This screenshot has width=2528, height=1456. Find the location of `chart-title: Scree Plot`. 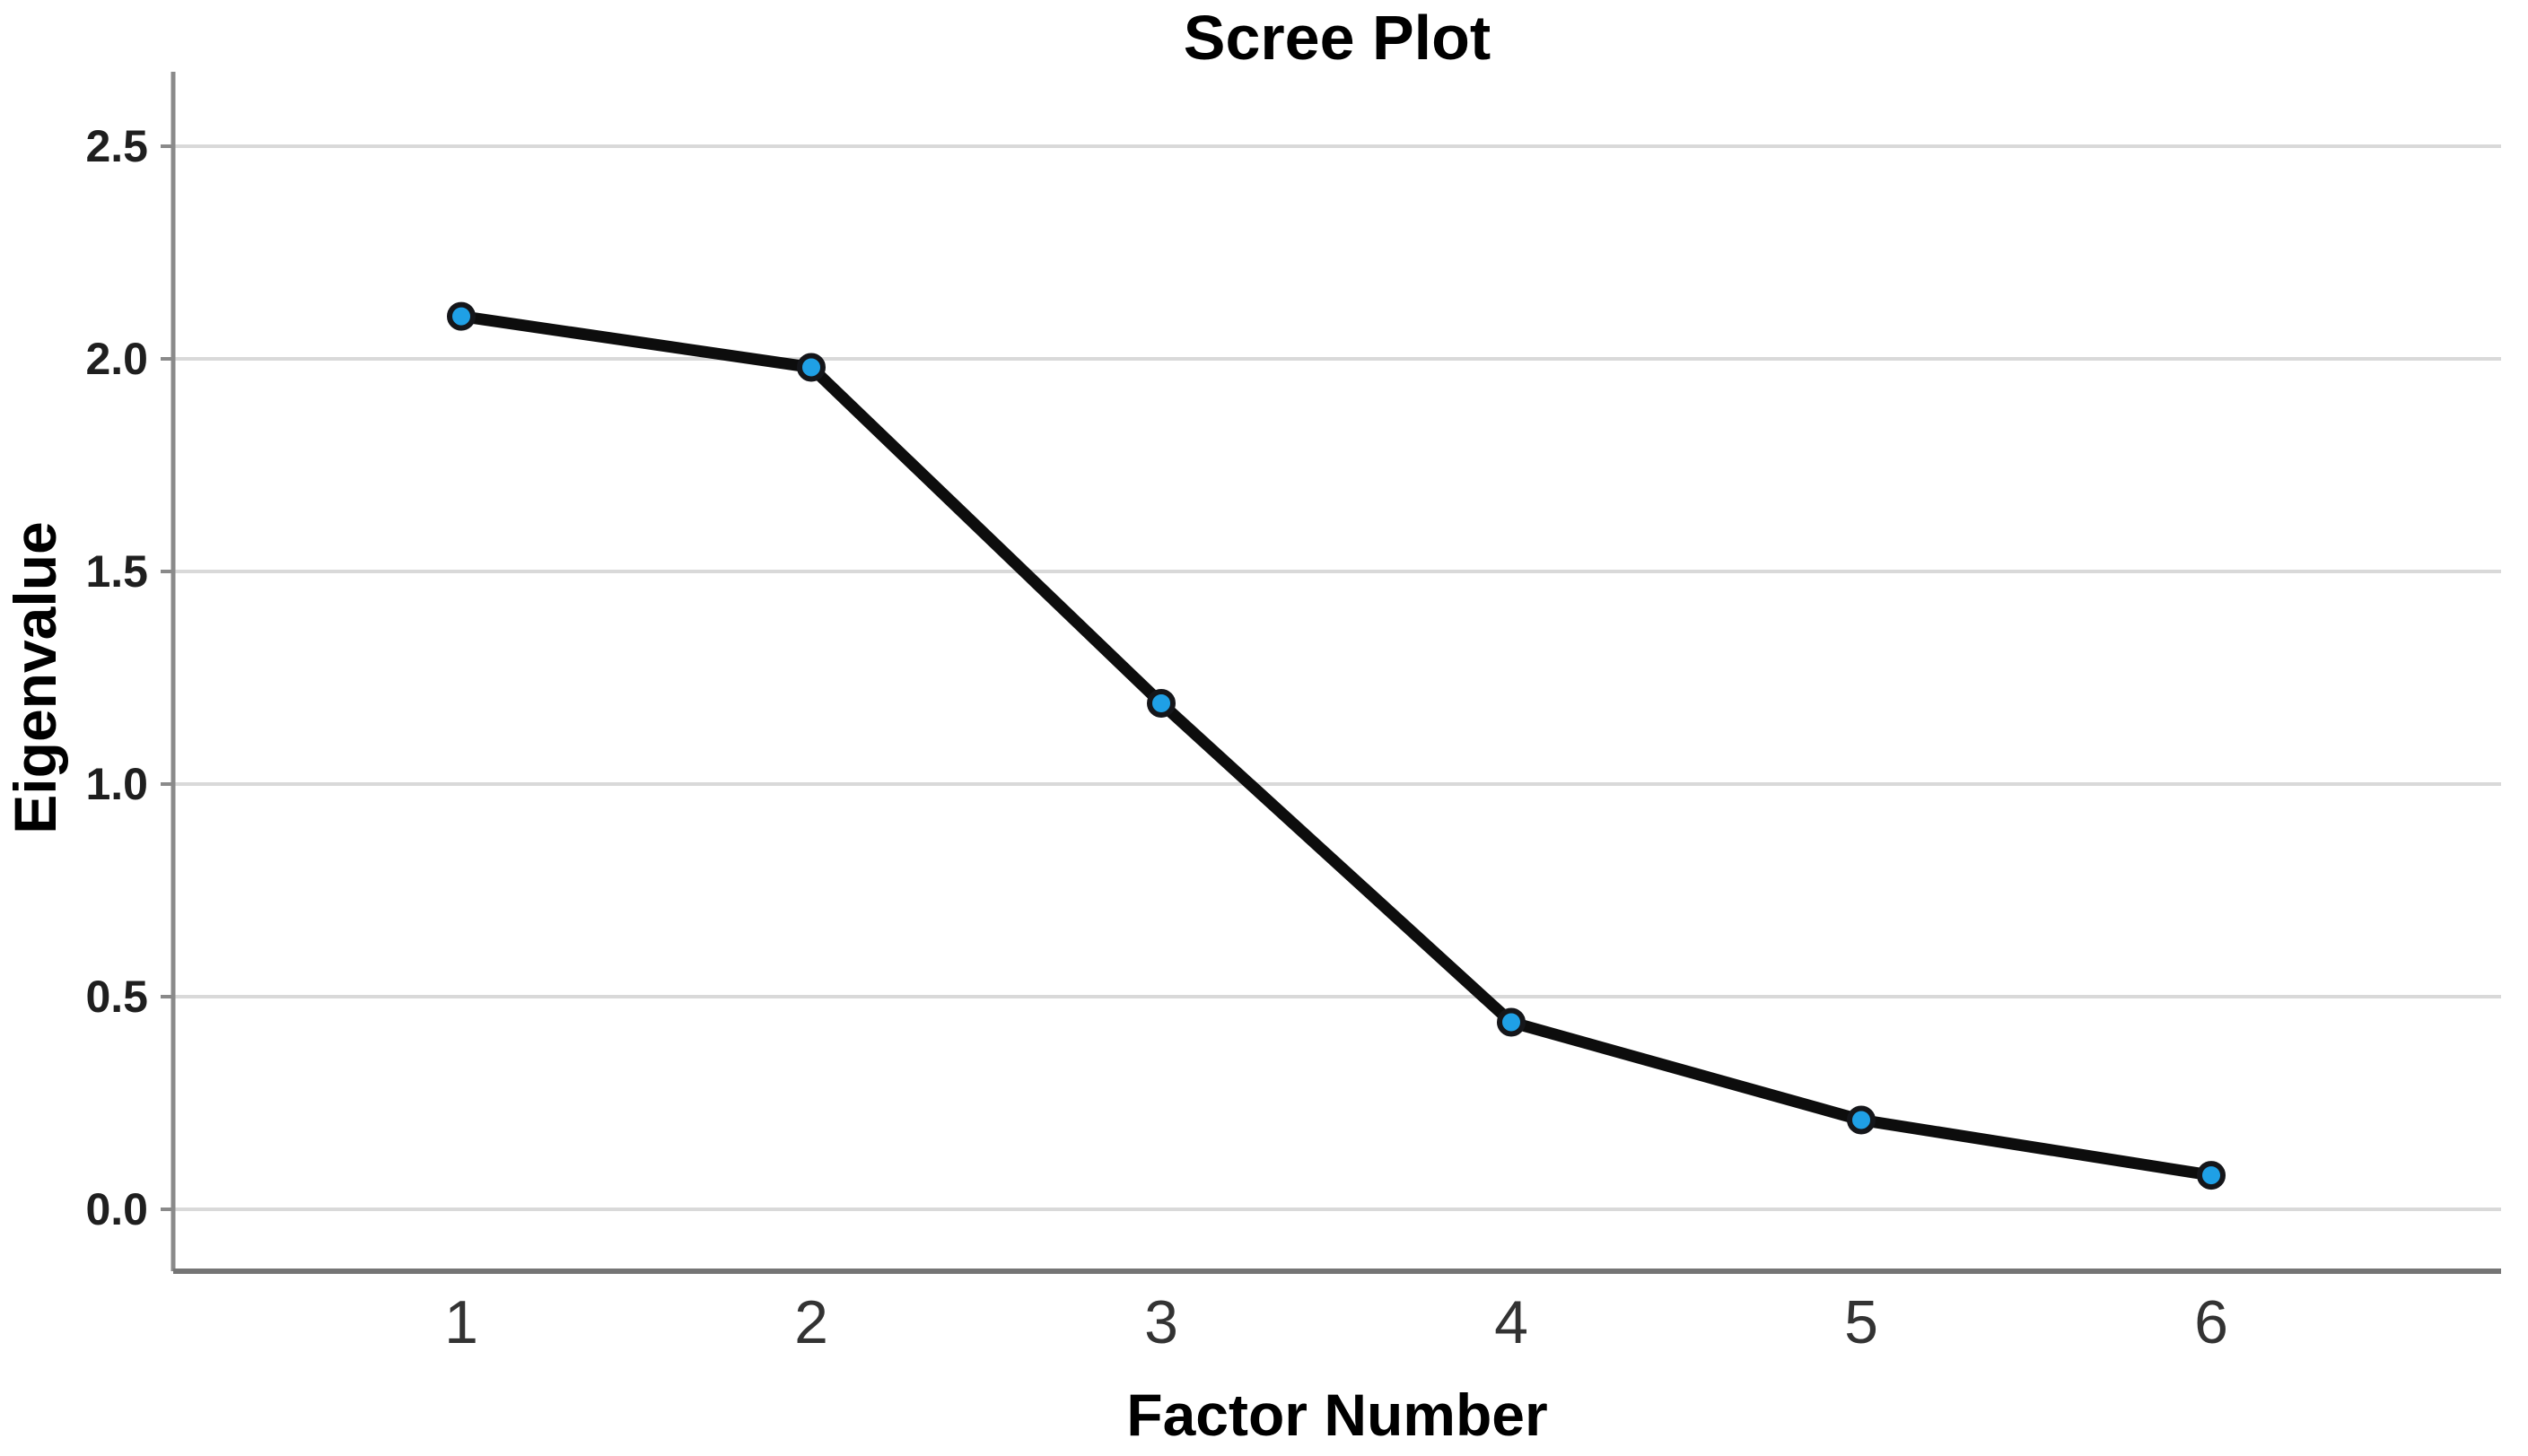

chart-title: Scree Plot is located at coordinates (1338, 38).